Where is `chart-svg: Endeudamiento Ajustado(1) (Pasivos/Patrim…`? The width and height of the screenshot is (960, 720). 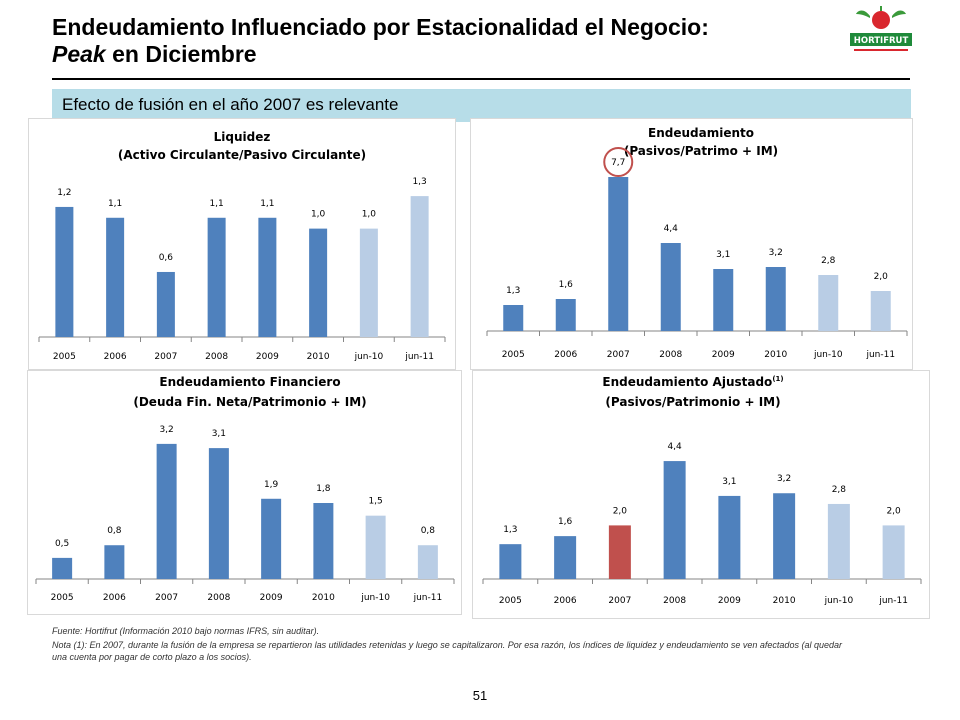 chart-svg: Endeudamiento Ajustado(1) (Pasivos/Patrim… is located at coordinates (702, 490).